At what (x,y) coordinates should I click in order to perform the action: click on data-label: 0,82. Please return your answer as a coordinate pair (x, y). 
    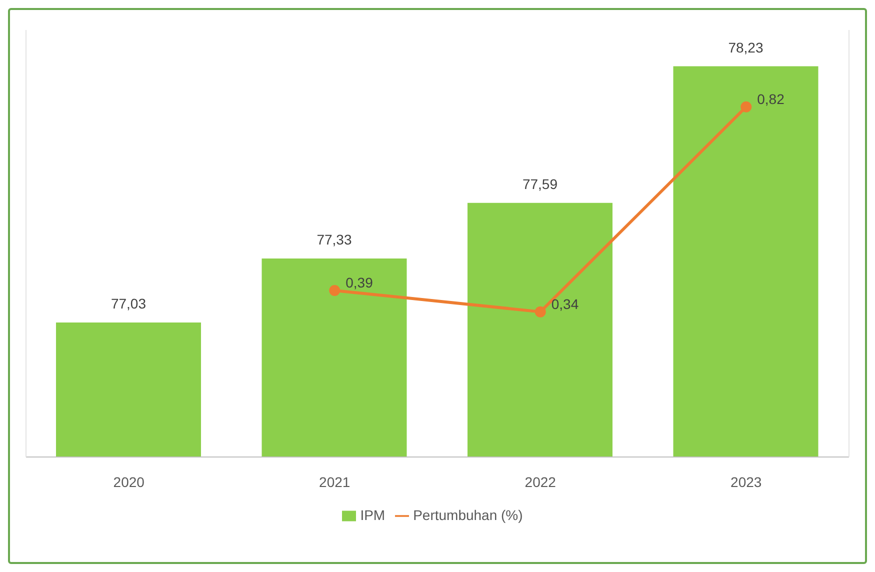
    Looking at the image, I should click on (771, 98).